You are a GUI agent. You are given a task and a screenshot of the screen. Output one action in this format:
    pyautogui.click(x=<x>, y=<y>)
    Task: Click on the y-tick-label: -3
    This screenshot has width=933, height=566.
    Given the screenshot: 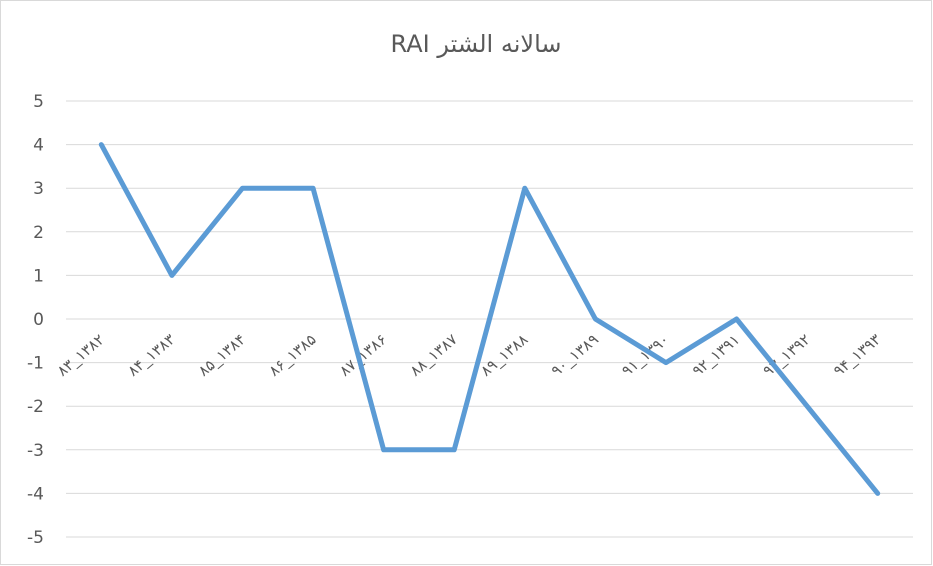 What is the action you would take?
    pyautogui.click(x=35, y=451)
    